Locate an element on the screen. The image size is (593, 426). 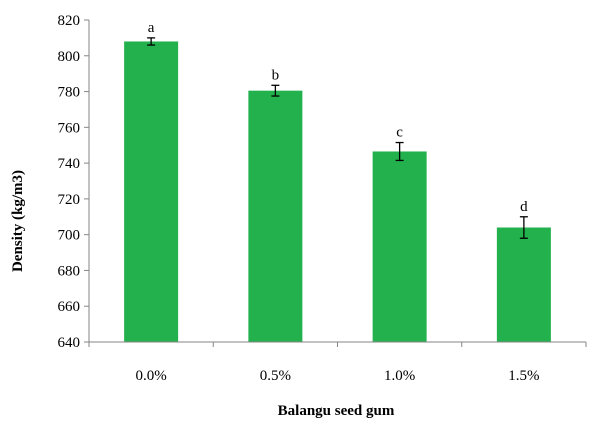
y-tick-label: 640 is located at coordinates (69, 343).